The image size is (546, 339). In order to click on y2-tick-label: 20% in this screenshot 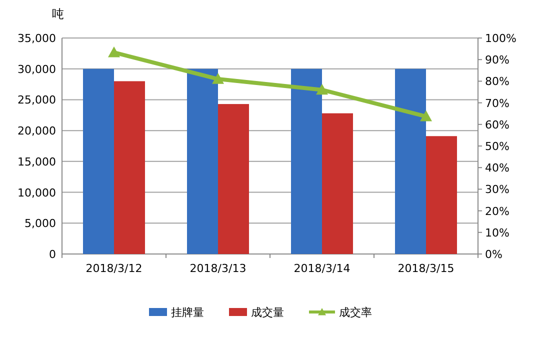, I will do `click(497, 211)`.